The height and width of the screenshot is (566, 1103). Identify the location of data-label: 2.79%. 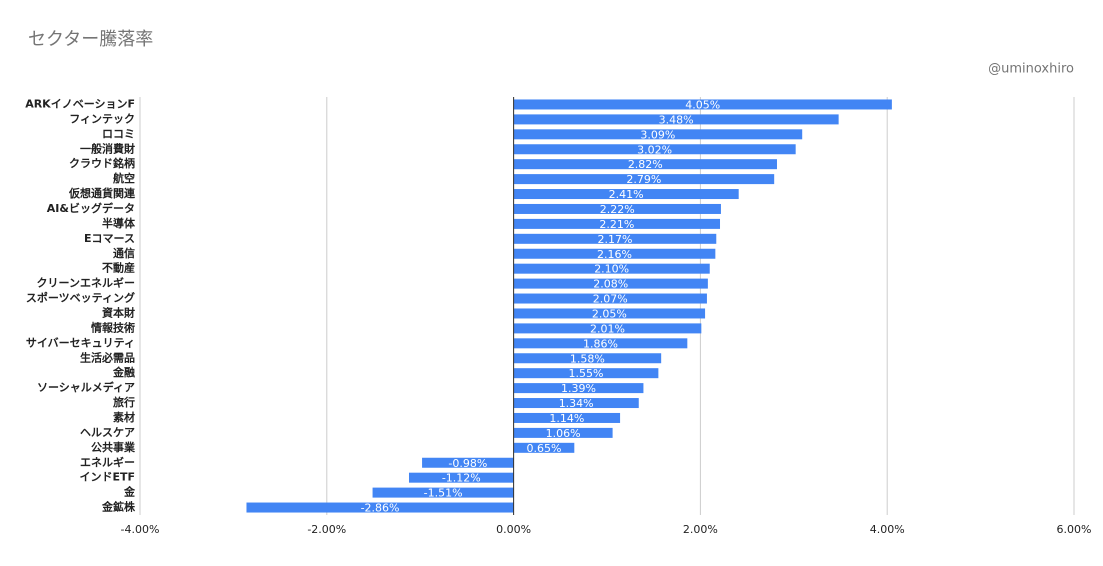
(643, 179).